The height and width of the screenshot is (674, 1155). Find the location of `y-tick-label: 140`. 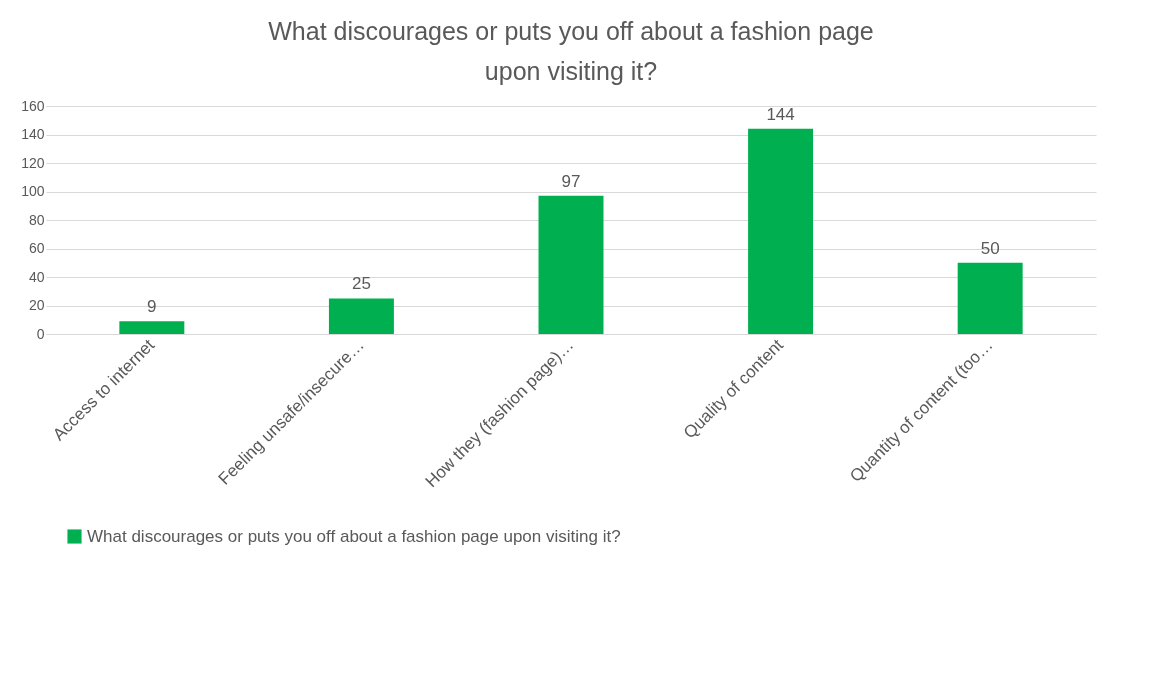

y-tick-label: 140 is located at coordinates (33, 134).